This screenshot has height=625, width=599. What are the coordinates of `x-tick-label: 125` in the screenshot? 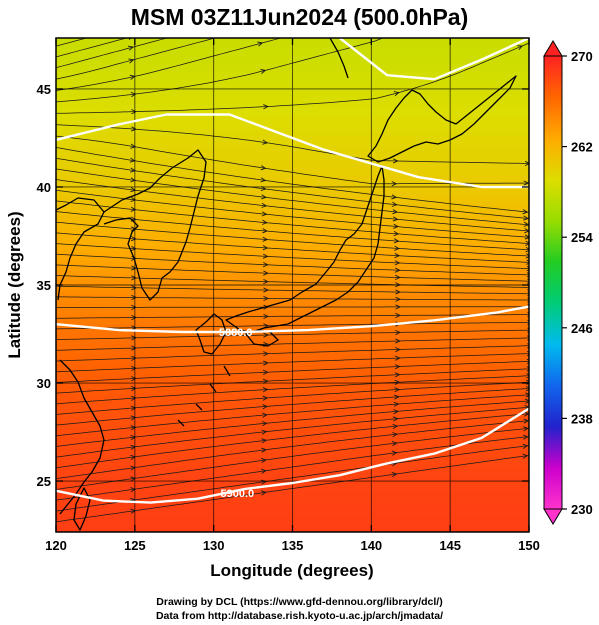 It's located at (135, 545).